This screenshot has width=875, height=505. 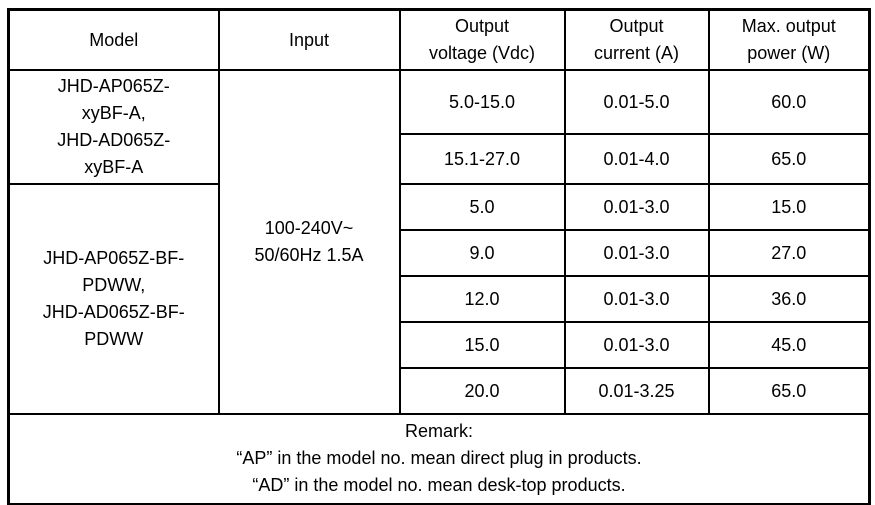 What do you see at coordinates (482, 39) in the screenshot?
I see `col-header-output-voltage: Output voltage (Vdc)` at bounding box center [482, 39].